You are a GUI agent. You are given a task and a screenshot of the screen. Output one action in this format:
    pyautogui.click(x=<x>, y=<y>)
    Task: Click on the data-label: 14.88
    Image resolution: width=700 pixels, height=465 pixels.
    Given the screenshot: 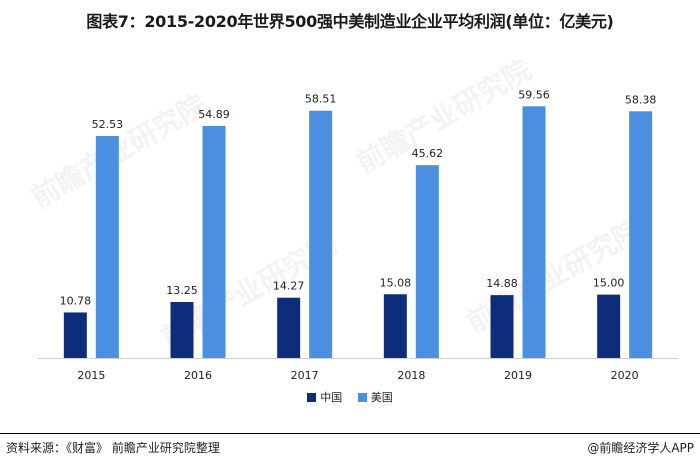 What is the action you would take?
    pyautogui.click(x=502, y=283)
    